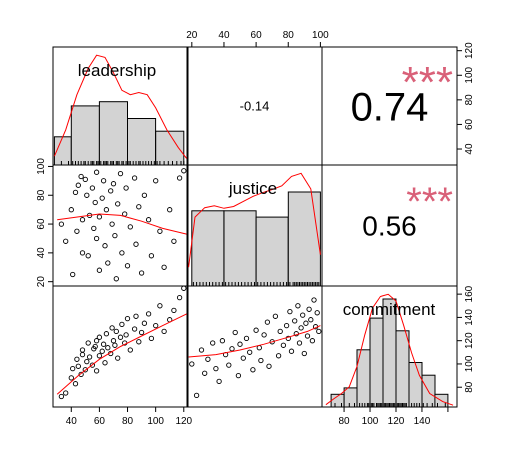 This screenshot has height=456, width=509. What do you see at coordinates (469, 124) in the screenshot?
I see `axis-tick-label-right-leadership: 60` at bounding box center [469, 124].